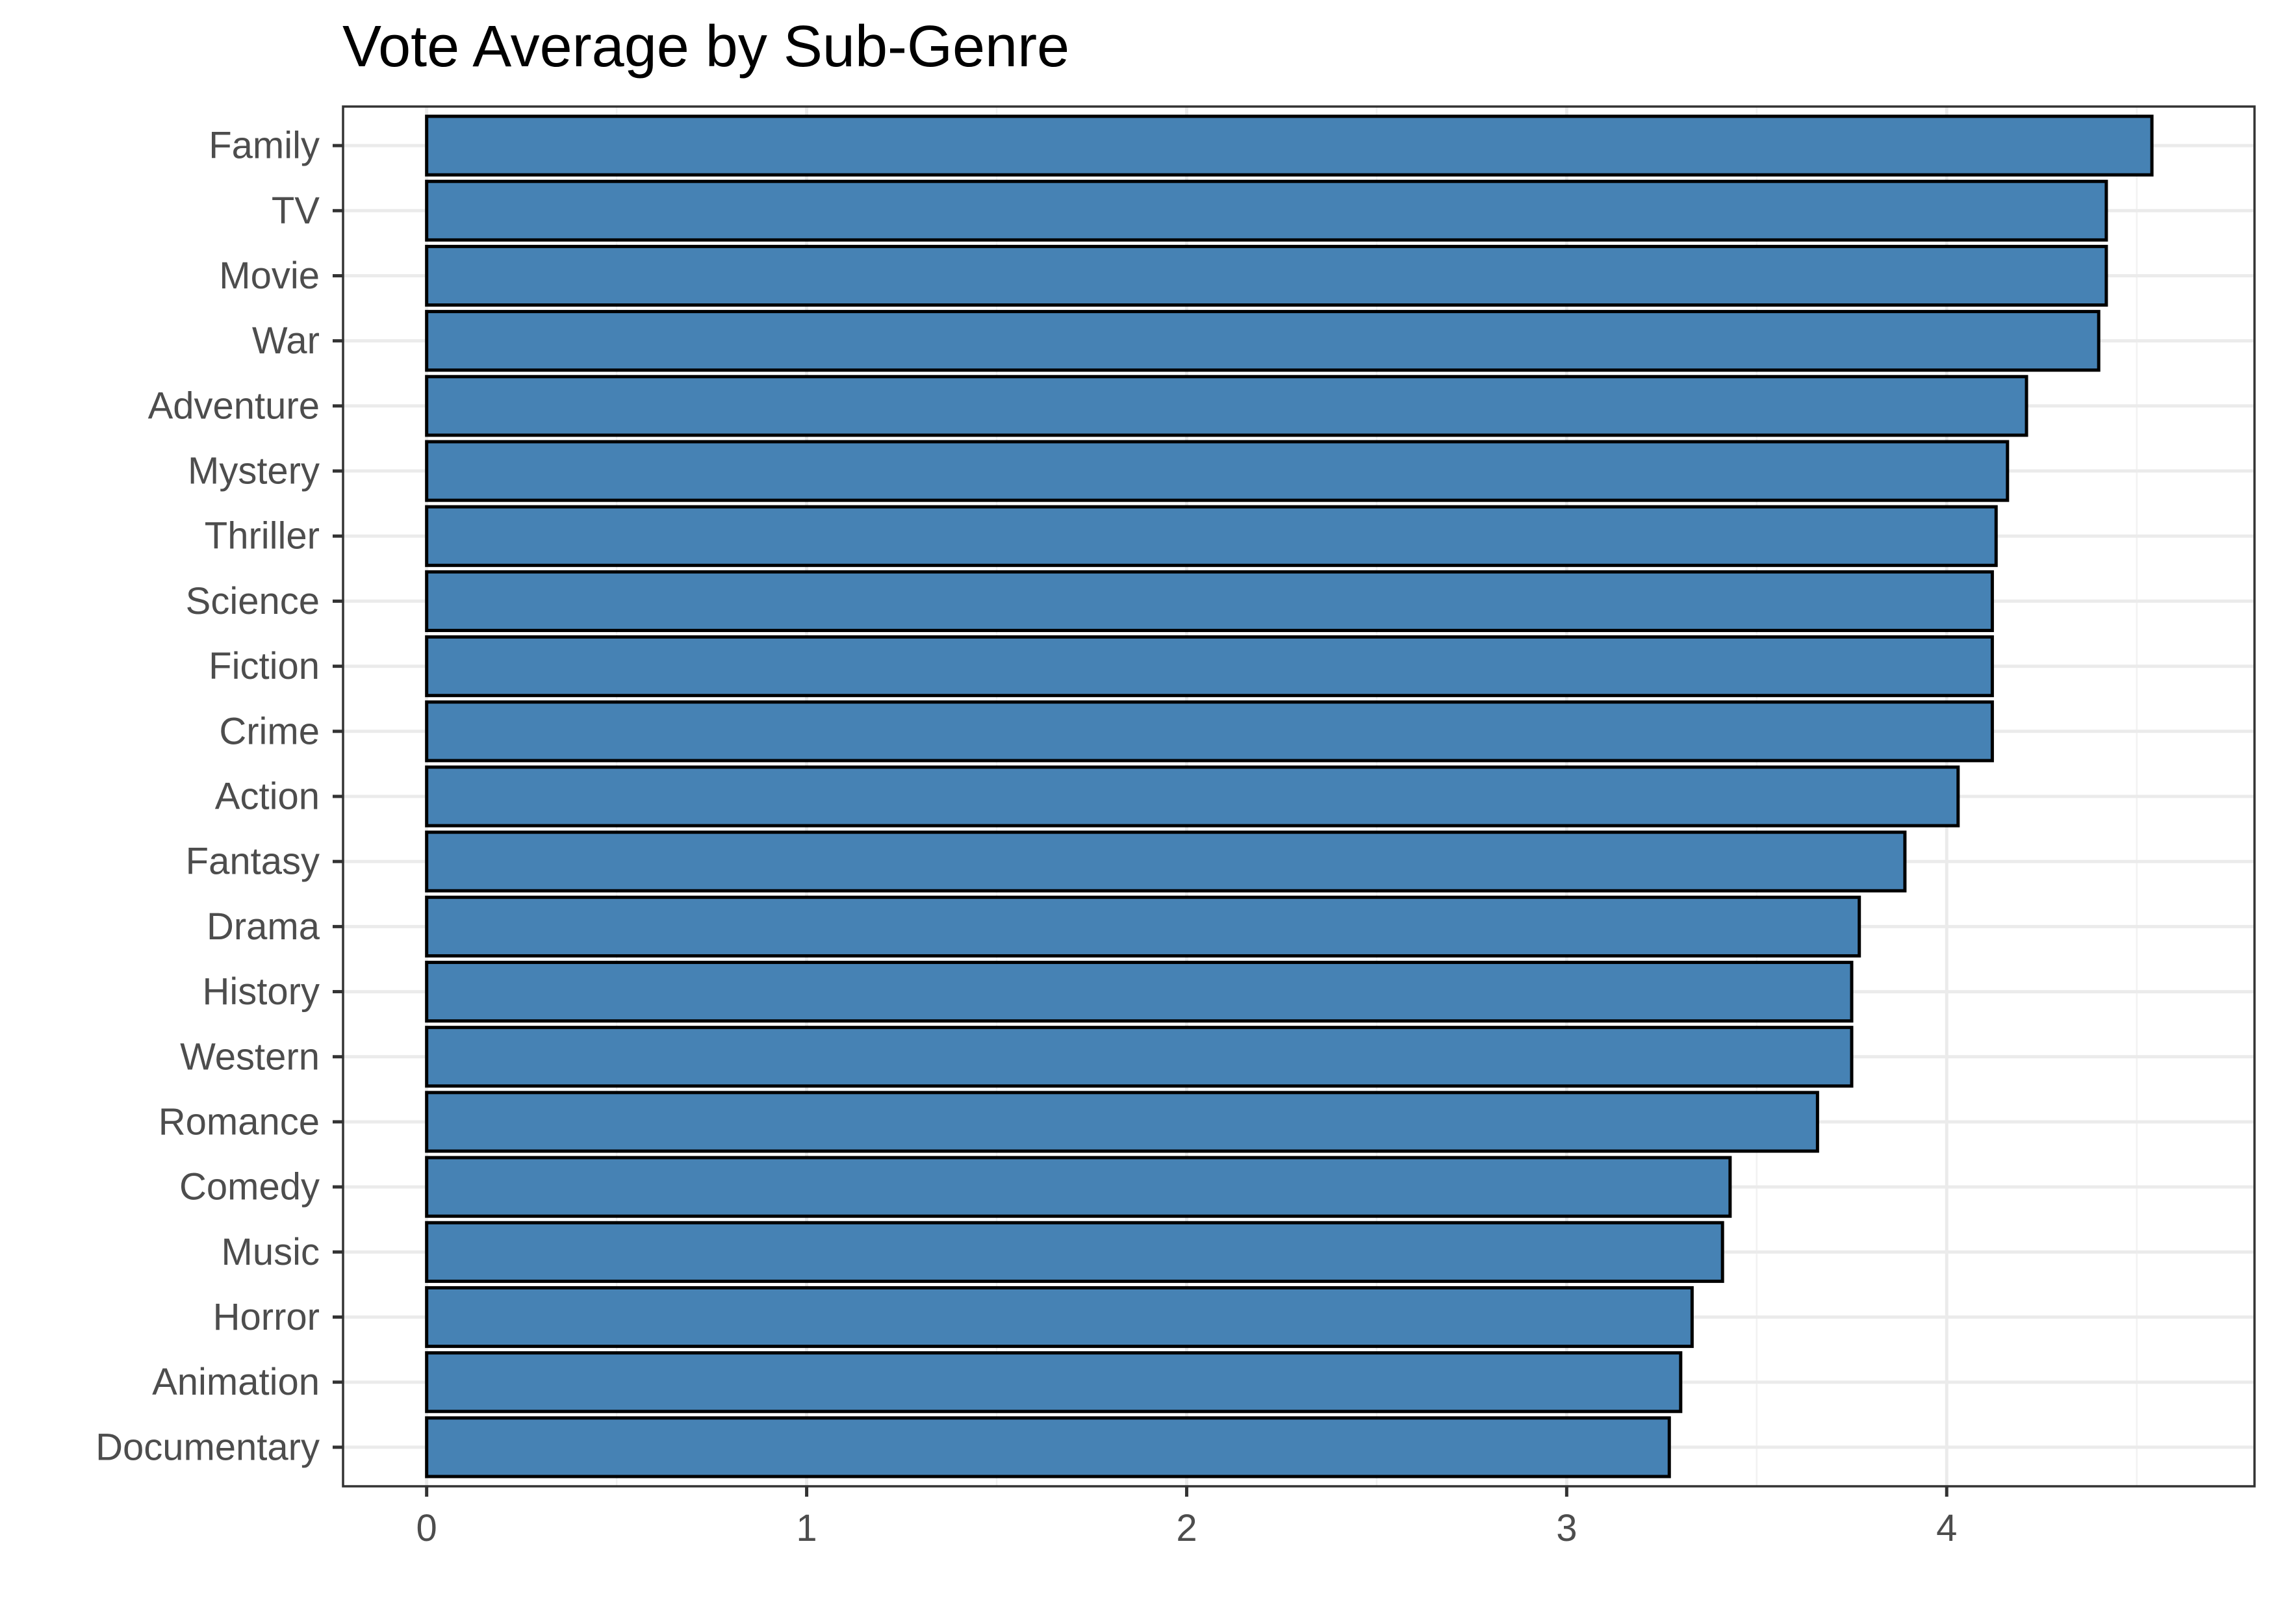 This screenshot has height=1624, width=2274. Describe the element at coordinates (253, 862) in the screenshot. I see `y-tick-label: Fantasy` at that location.